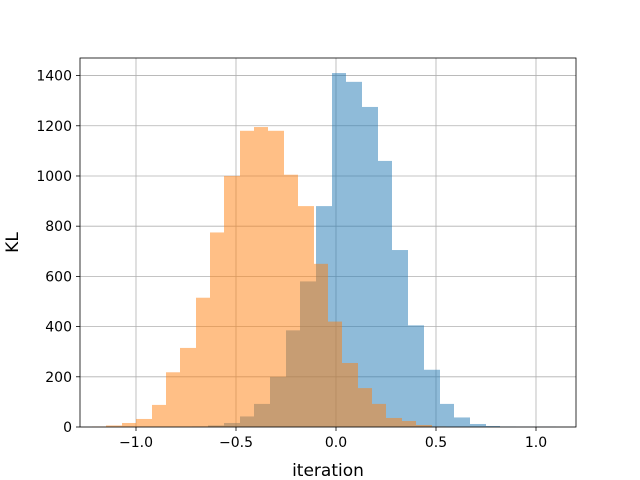 This screenshot has width=640, height=480. Describe the element at coordinates (424, 425) in the screenshot. I see `bar-series1-bin22` at that location.